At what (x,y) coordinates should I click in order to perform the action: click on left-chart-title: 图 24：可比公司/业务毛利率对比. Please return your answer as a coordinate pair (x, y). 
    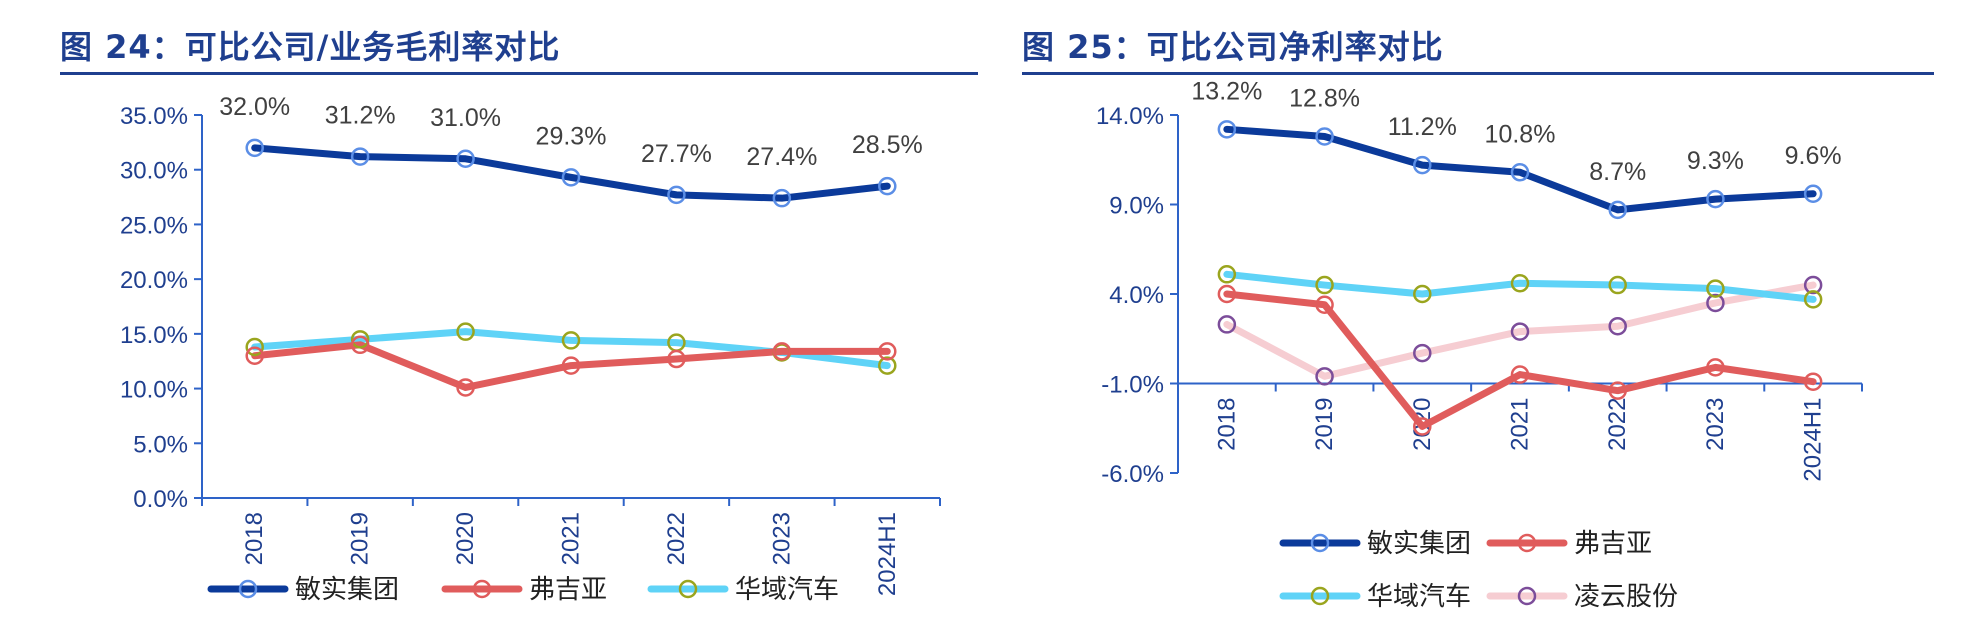
    Looking at the image, I should click on (310, 47).